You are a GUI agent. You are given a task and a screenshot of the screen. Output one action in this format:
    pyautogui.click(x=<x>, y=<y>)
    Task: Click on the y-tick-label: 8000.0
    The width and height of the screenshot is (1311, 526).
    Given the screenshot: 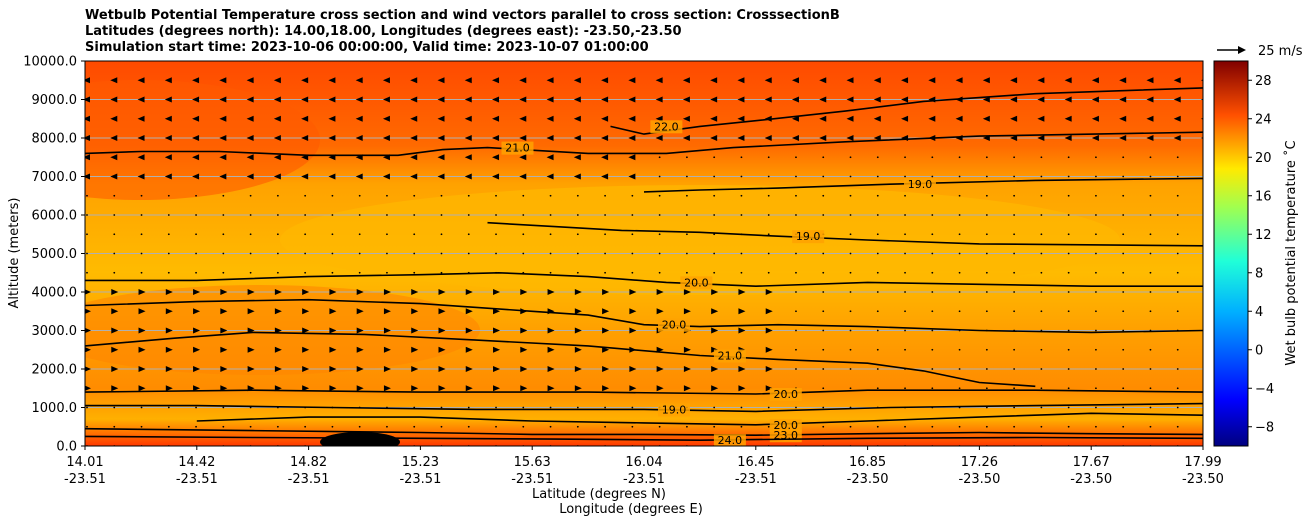 What is the action you would take?
    pyautogui.click(x=55, y=139)
    